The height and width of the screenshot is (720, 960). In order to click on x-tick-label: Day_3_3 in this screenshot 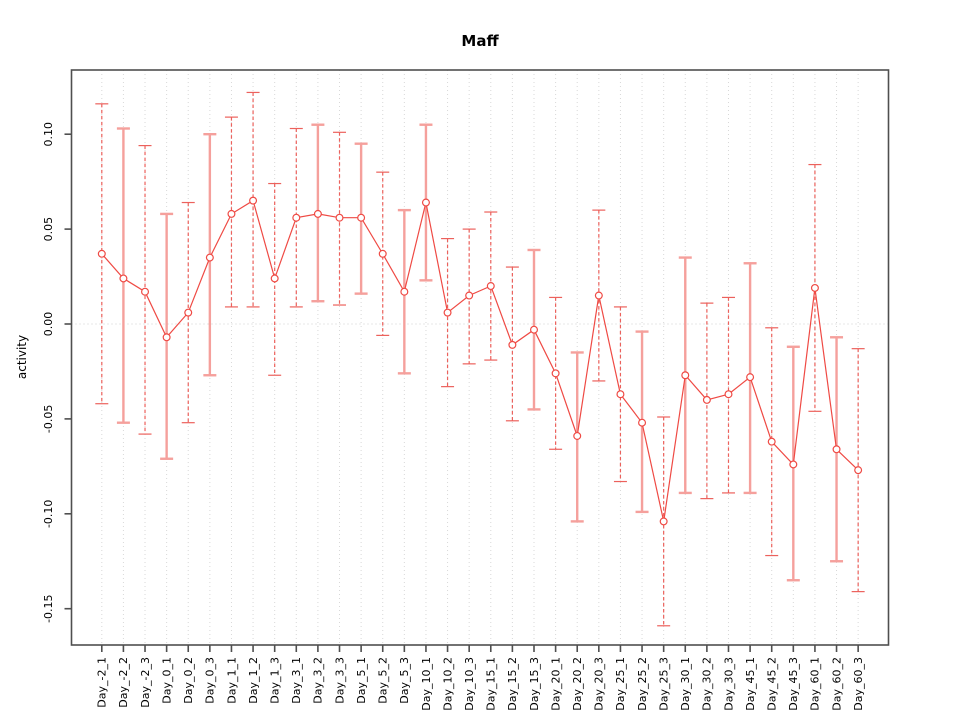, I will do `click(339, 680)`.